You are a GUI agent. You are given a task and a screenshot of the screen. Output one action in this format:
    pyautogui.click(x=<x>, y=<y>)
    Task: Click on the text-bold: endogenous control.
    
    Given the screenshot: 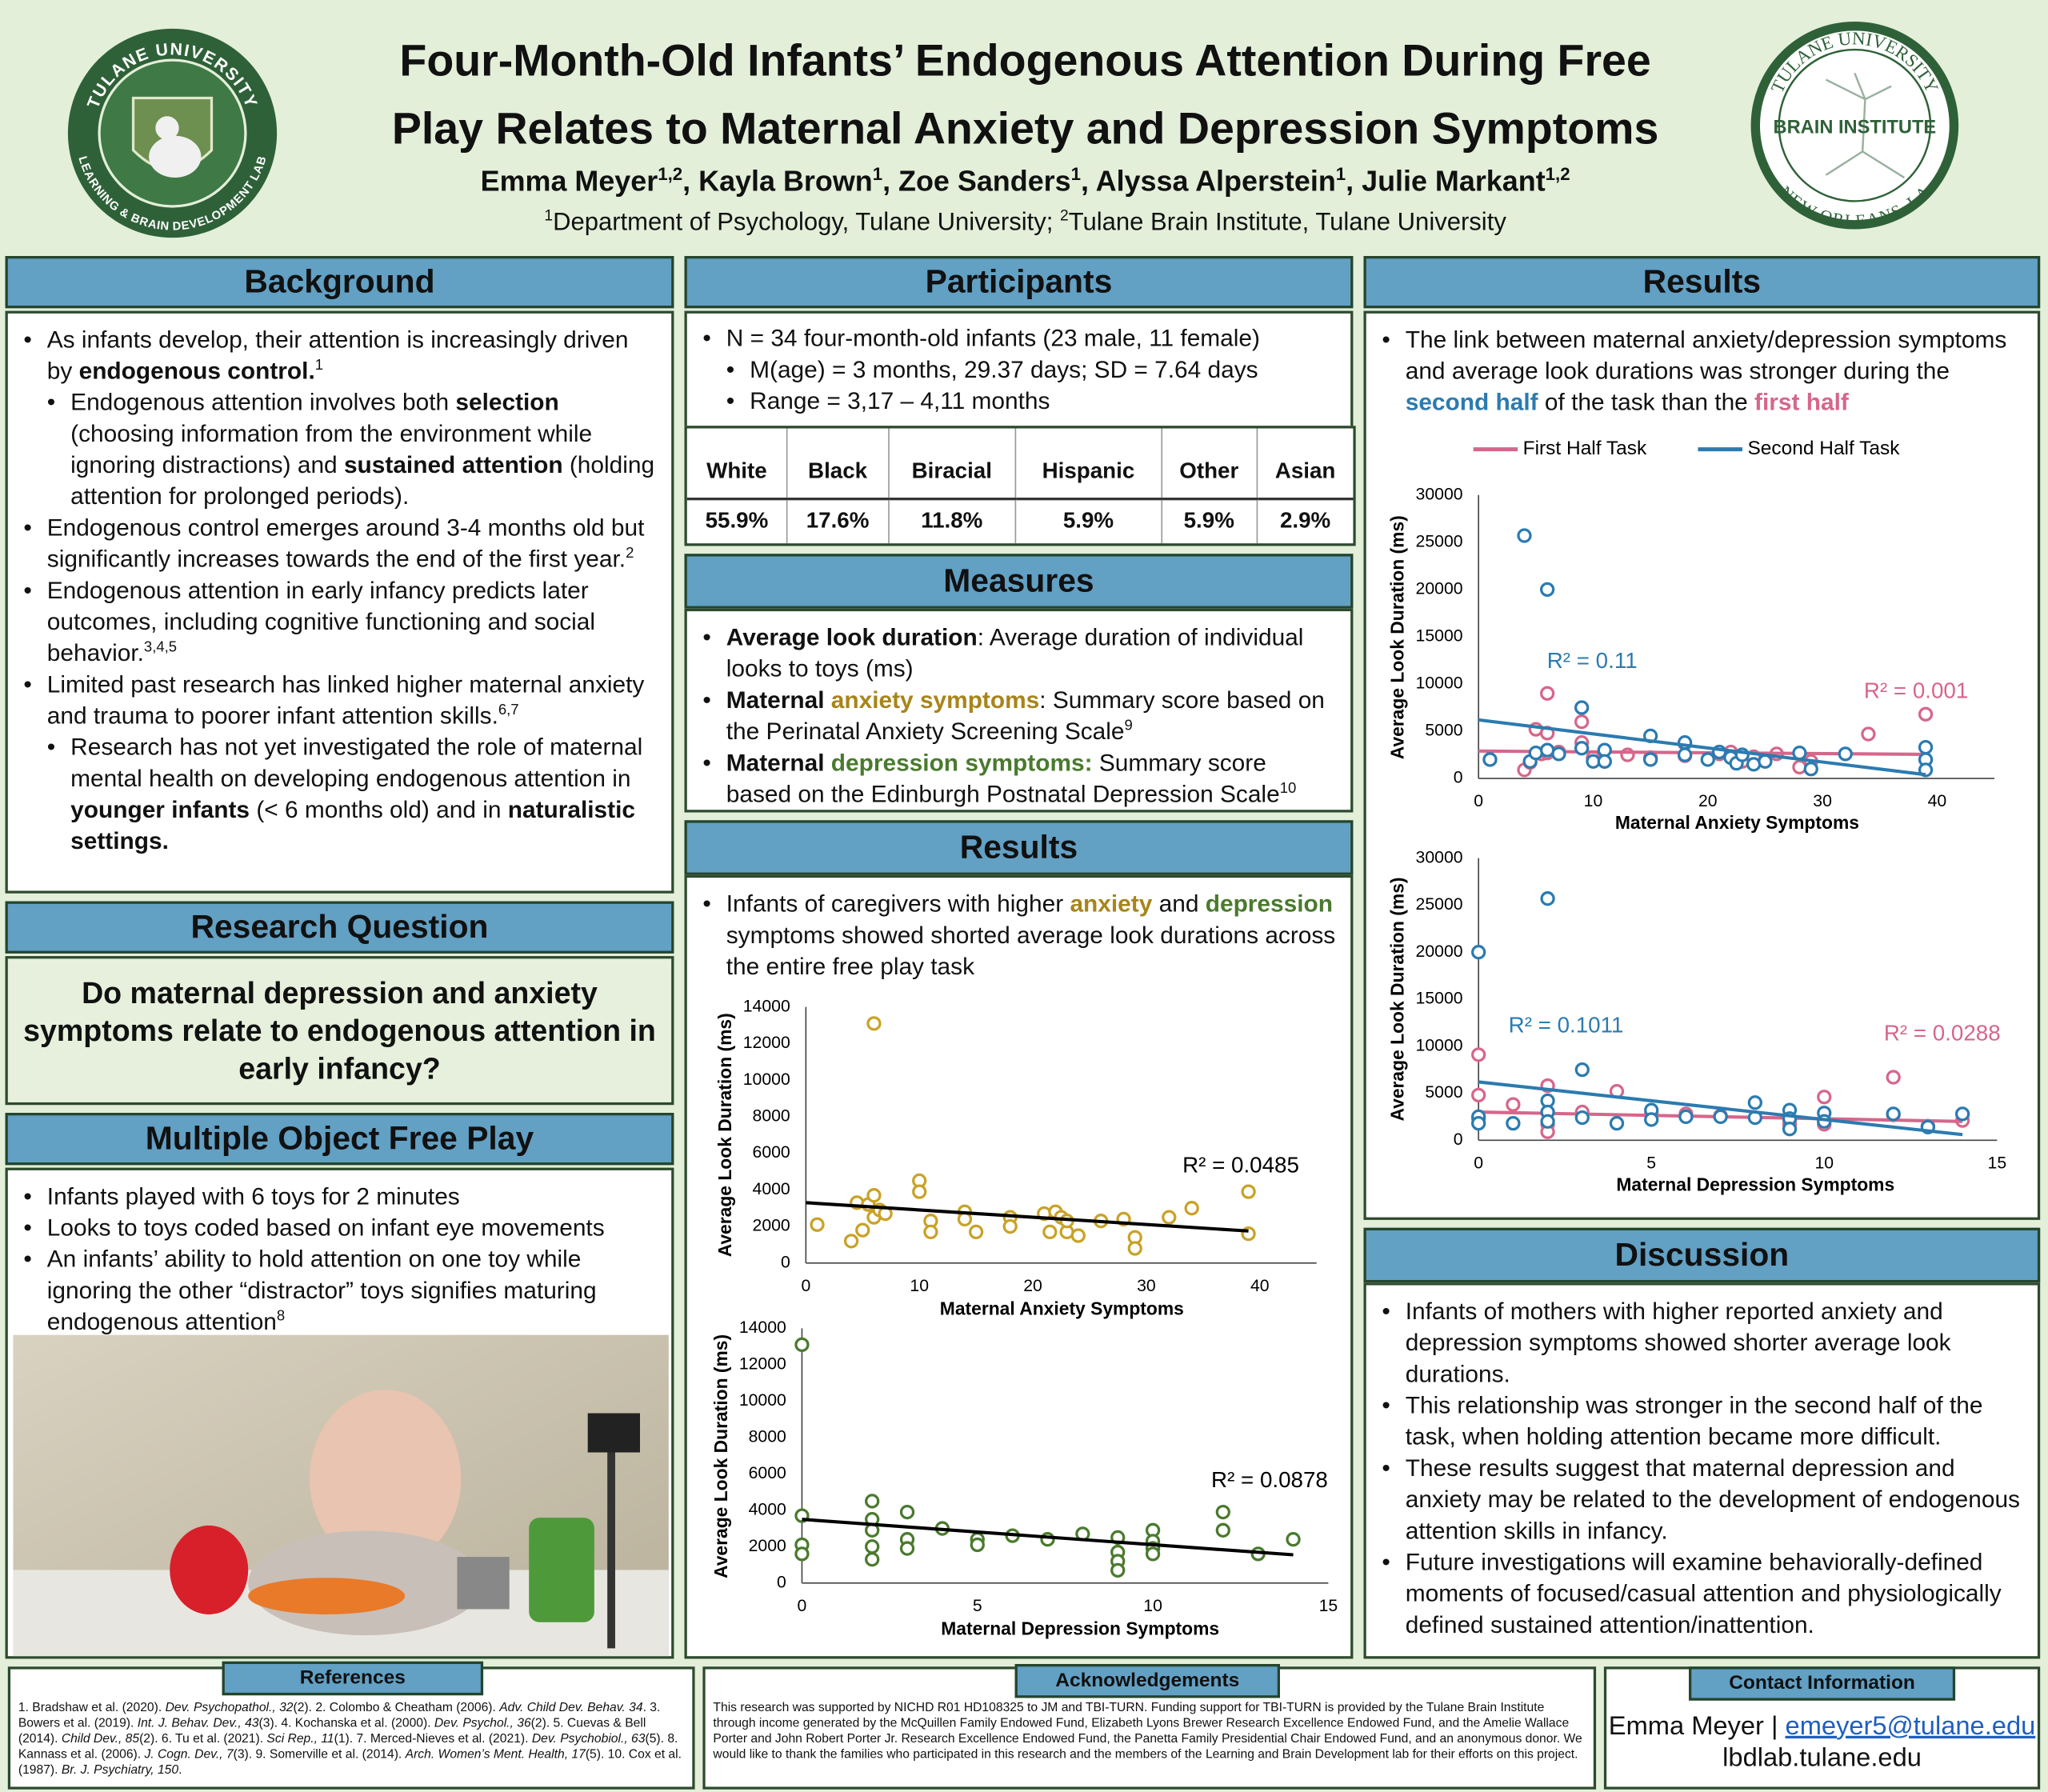 What is the action you would take?
    pyautogui.click(x=196, y=370)
    